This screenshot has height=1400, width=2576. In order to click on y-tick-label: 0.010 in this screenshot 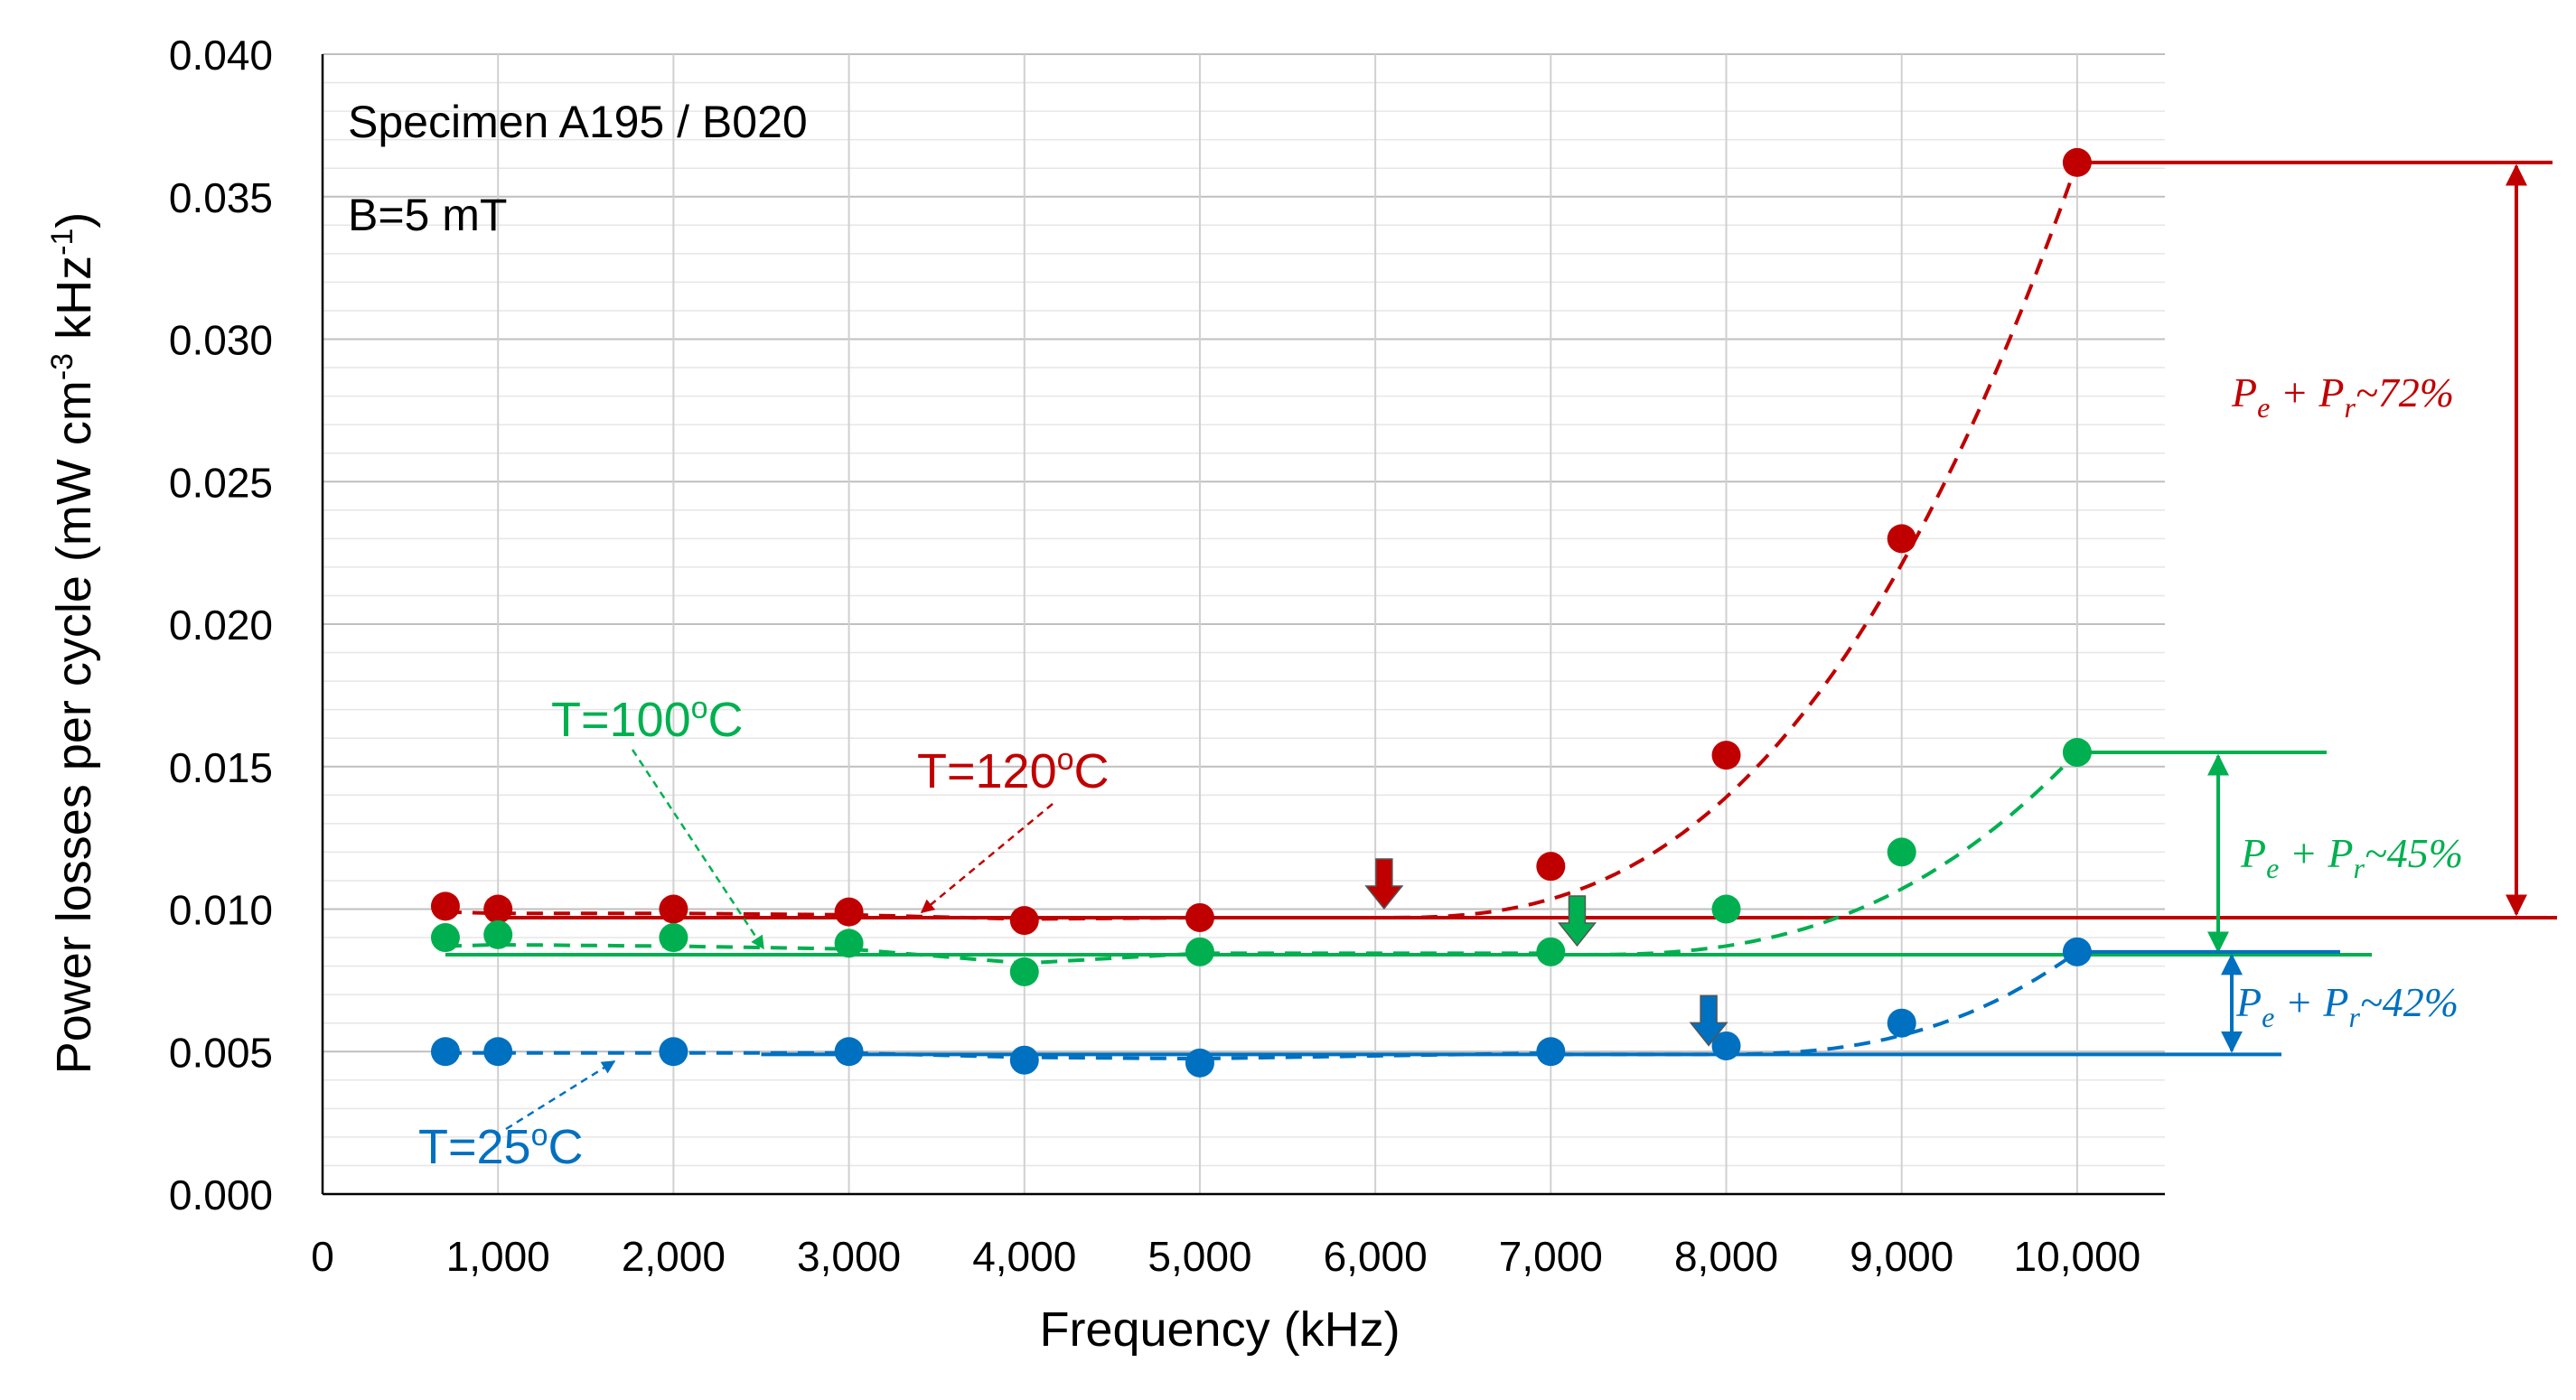, I will do `click(221, 910)`.